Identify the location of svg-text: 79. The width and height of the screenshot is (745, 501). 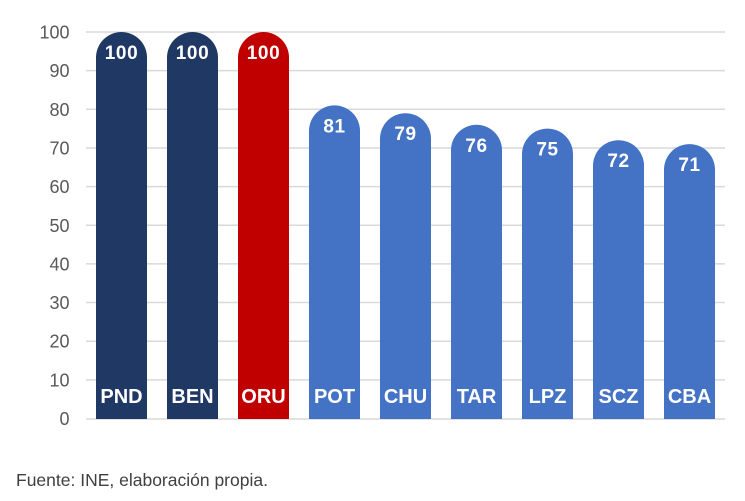
(405, 134).